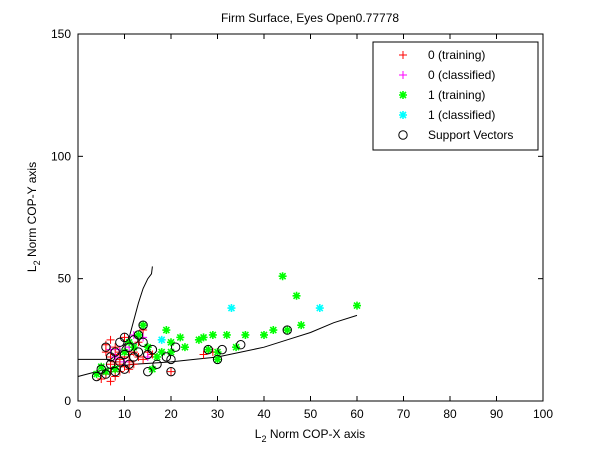 The height and width of the screenshot is (450, 600). What do you see at coordinates (258, 434) in the screenshot?
I see `x-axis-label-base: L` at bounding box center [258, 434].